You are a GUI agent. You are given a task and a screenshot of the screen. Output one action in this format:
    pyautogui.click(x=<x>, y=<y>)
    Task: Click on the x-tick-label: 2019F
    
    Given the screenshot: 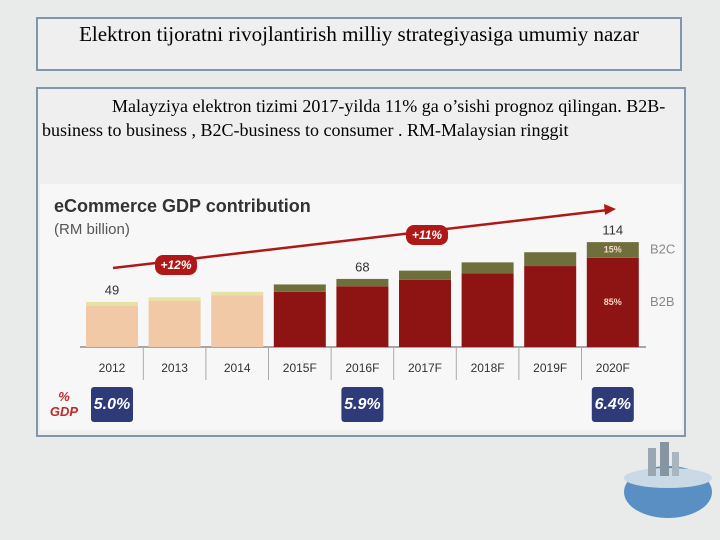 What is the action you would take?
    pyautogui.click(x=550, y=368)
    